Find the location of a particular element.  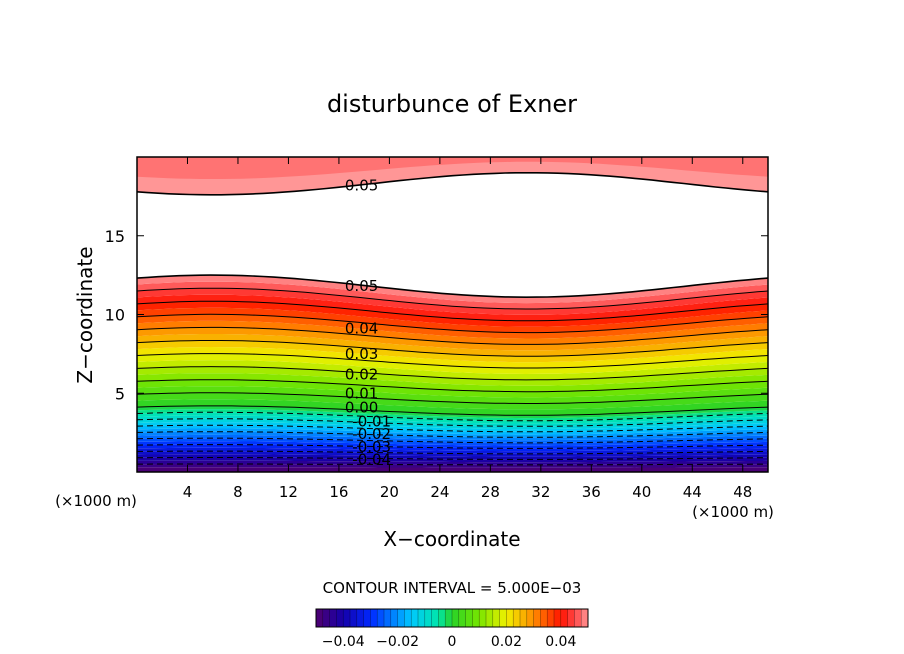

contour-label: 0.03 is located at coordinates (361, 354).